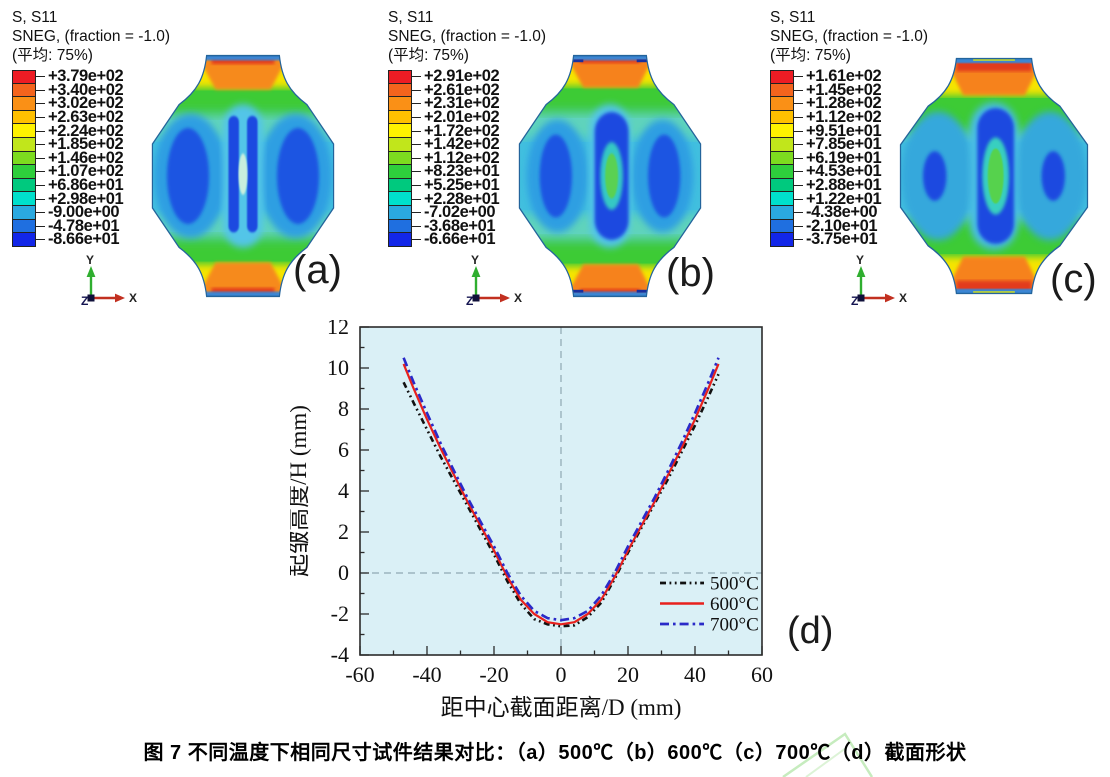  What do you see at coordinates (842, 225) in the screenshot?
I see `legend-value: -2.10e+01` at bounding box center [842, 225].